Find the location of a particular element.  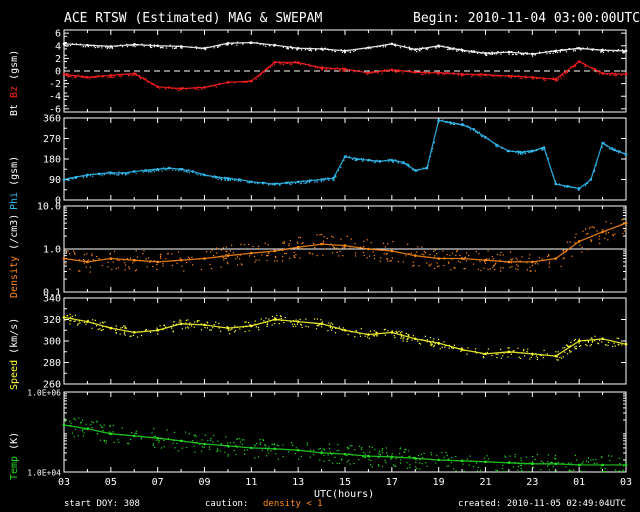

x-tick-label: 19 is located at coordinates (439, 482).